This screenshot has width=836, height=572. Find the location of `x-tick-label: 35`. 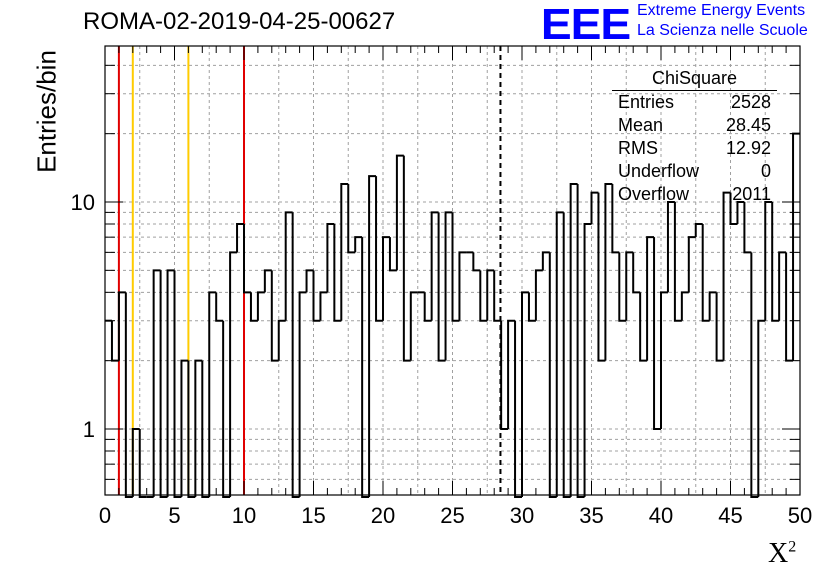

x-tick-label: 35 is located at coordinates (591, 515).